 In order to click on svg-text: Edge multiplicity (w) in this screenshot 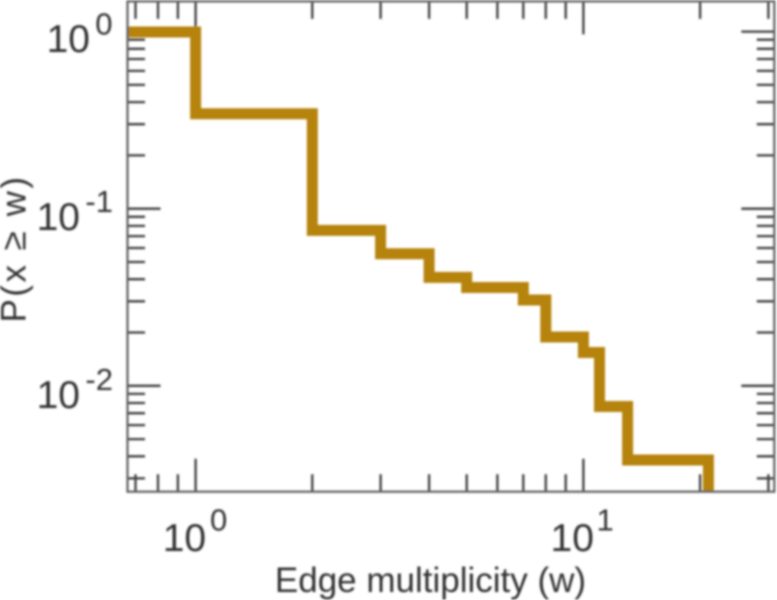, I will do `click(430, 580)`.